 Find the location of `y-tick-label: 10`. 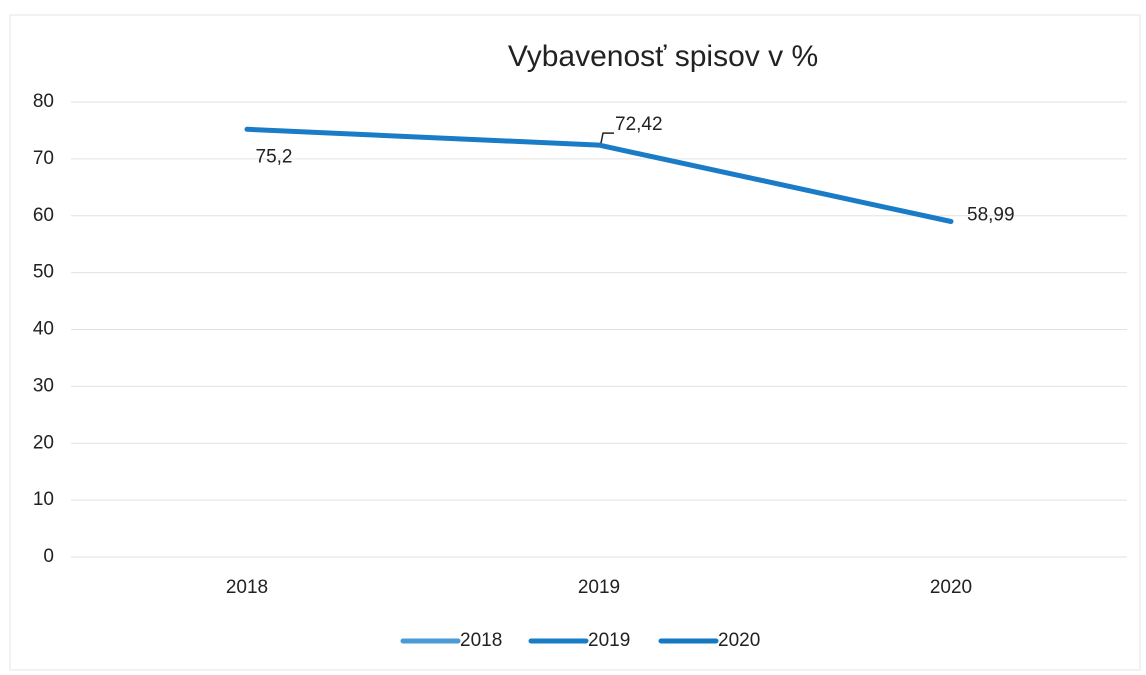

y-tick-label: 10 is located at coordinates (43, 499).